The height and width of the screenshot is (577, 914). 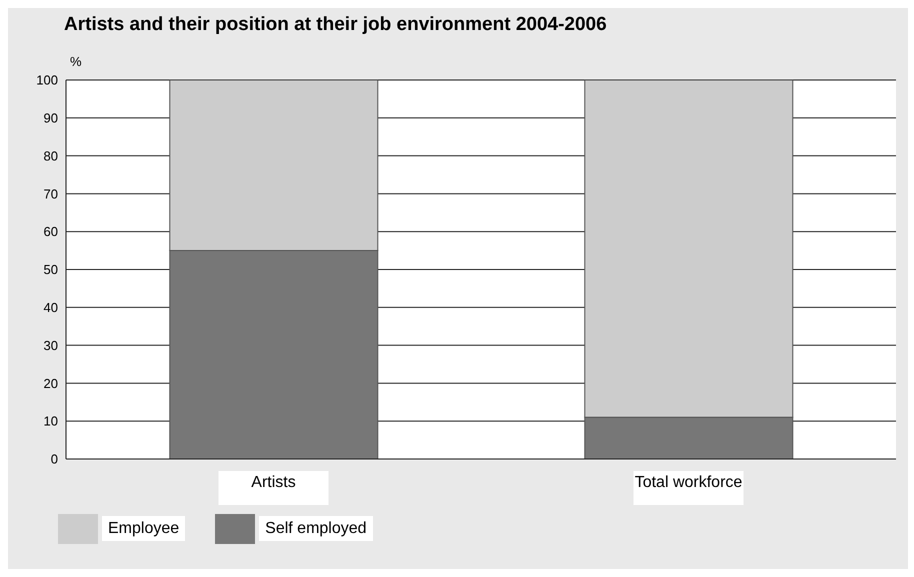 I want to click on x-tick-label: Total workforce, so click(x=688, y=482).